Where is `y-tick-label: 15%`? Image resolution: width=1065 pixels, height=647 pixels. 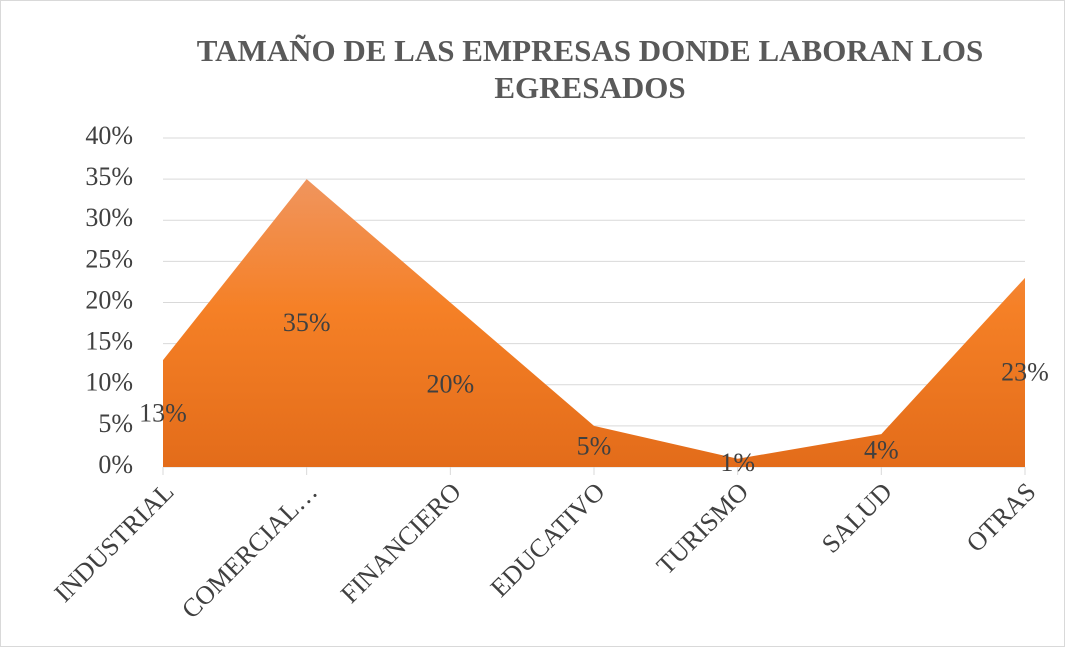 y-tick-label: 15% is located at coordinates (109, 341).